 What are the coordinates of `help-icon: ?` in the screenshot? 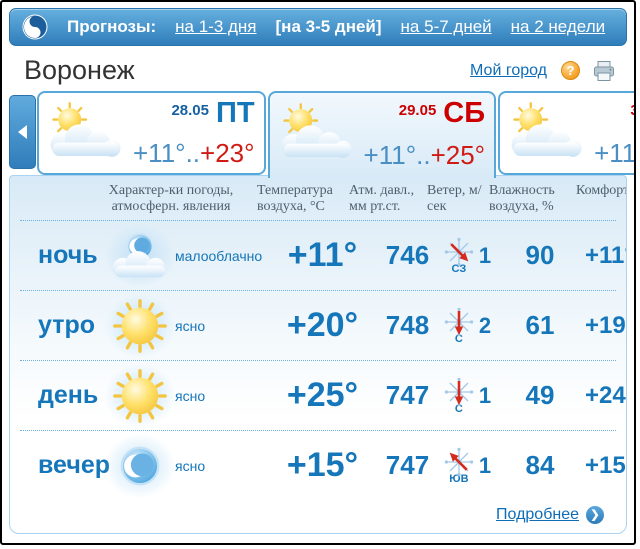 It's located at (570, 70).